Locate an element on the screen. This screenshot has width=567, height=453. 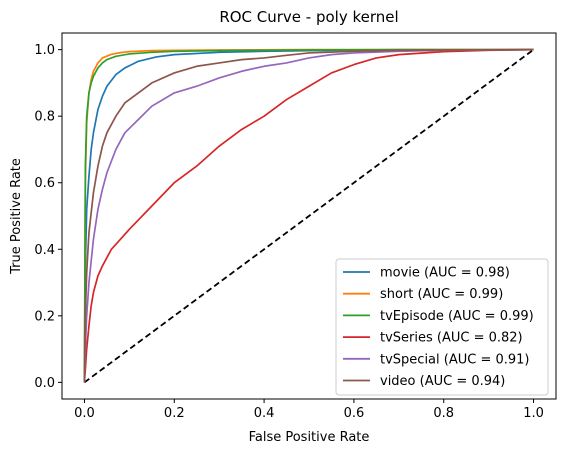
legend-entry-label: tvSeries (AUC = 0.82) is located at coordinates (451, 338).